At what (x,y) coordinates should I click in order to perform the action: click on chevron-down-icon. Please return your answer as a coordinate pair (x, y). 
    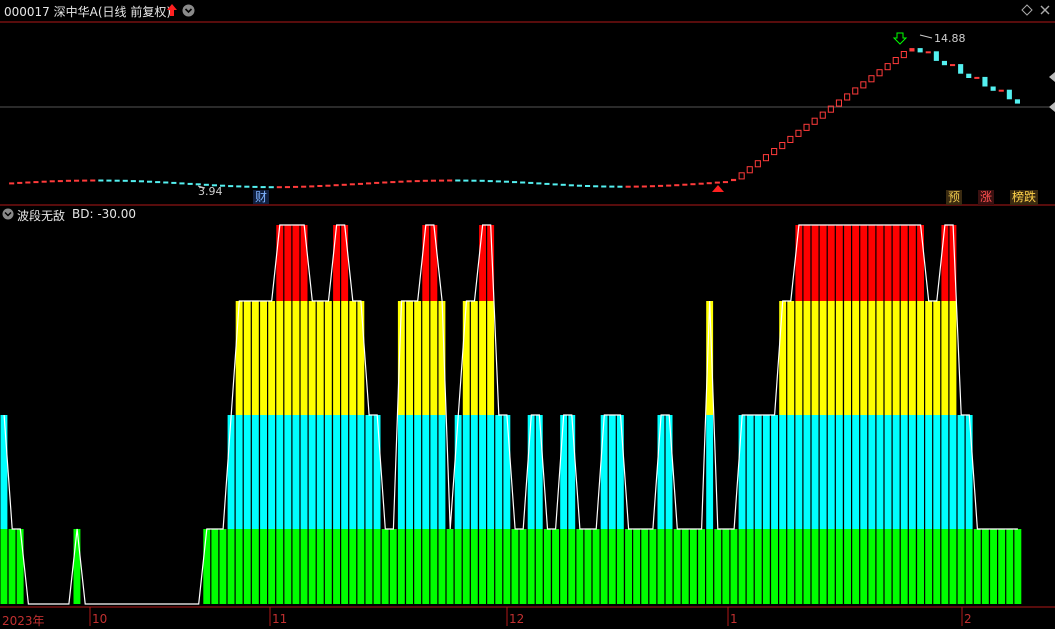
    Looking at the image, I should click on (188, 10).